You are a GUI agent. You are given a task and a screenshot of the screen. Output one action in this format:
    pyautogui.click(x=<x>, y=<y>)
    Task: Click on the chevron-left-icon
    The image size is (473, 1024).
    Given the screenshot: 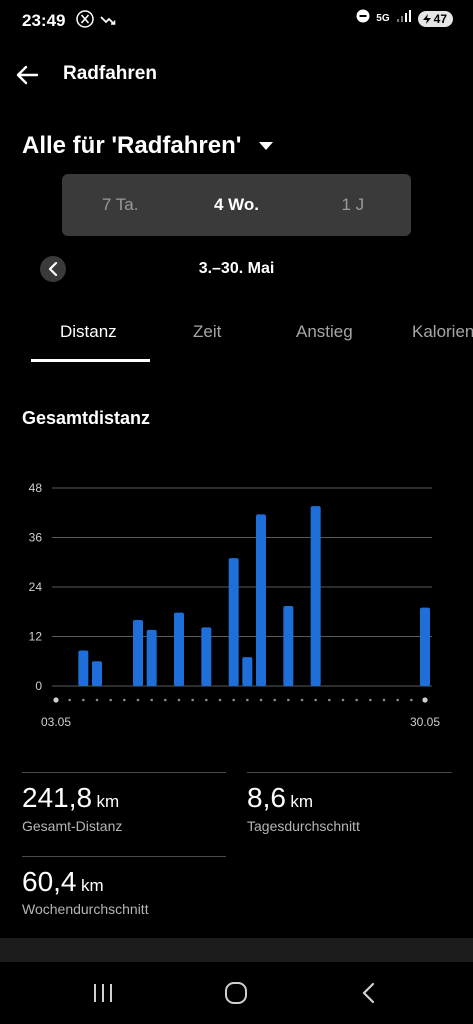 What is the action you would take?
    pyautogui.click(x=53, y=269)
    